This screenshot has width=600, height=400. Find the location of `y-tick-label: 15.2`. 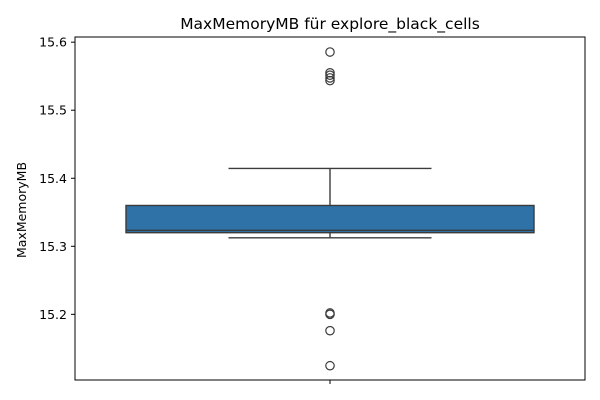

y-tick-label: 15.2 is located at coordinates (53, 314).